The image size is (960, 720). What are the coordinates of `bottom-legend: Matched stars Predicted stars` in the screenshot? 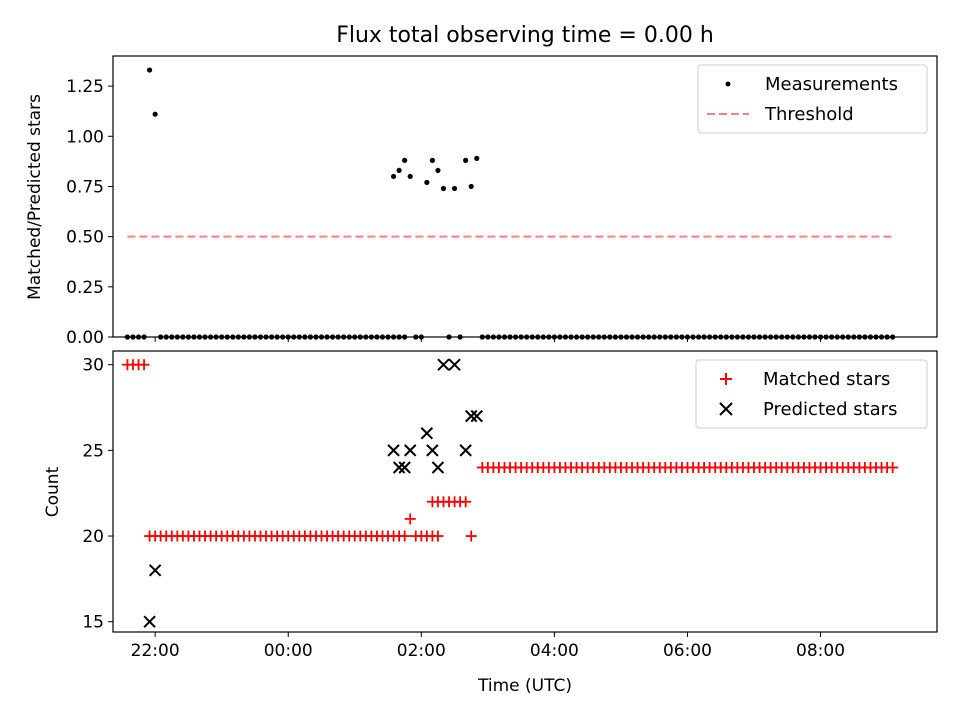 It's located at (811, 394).